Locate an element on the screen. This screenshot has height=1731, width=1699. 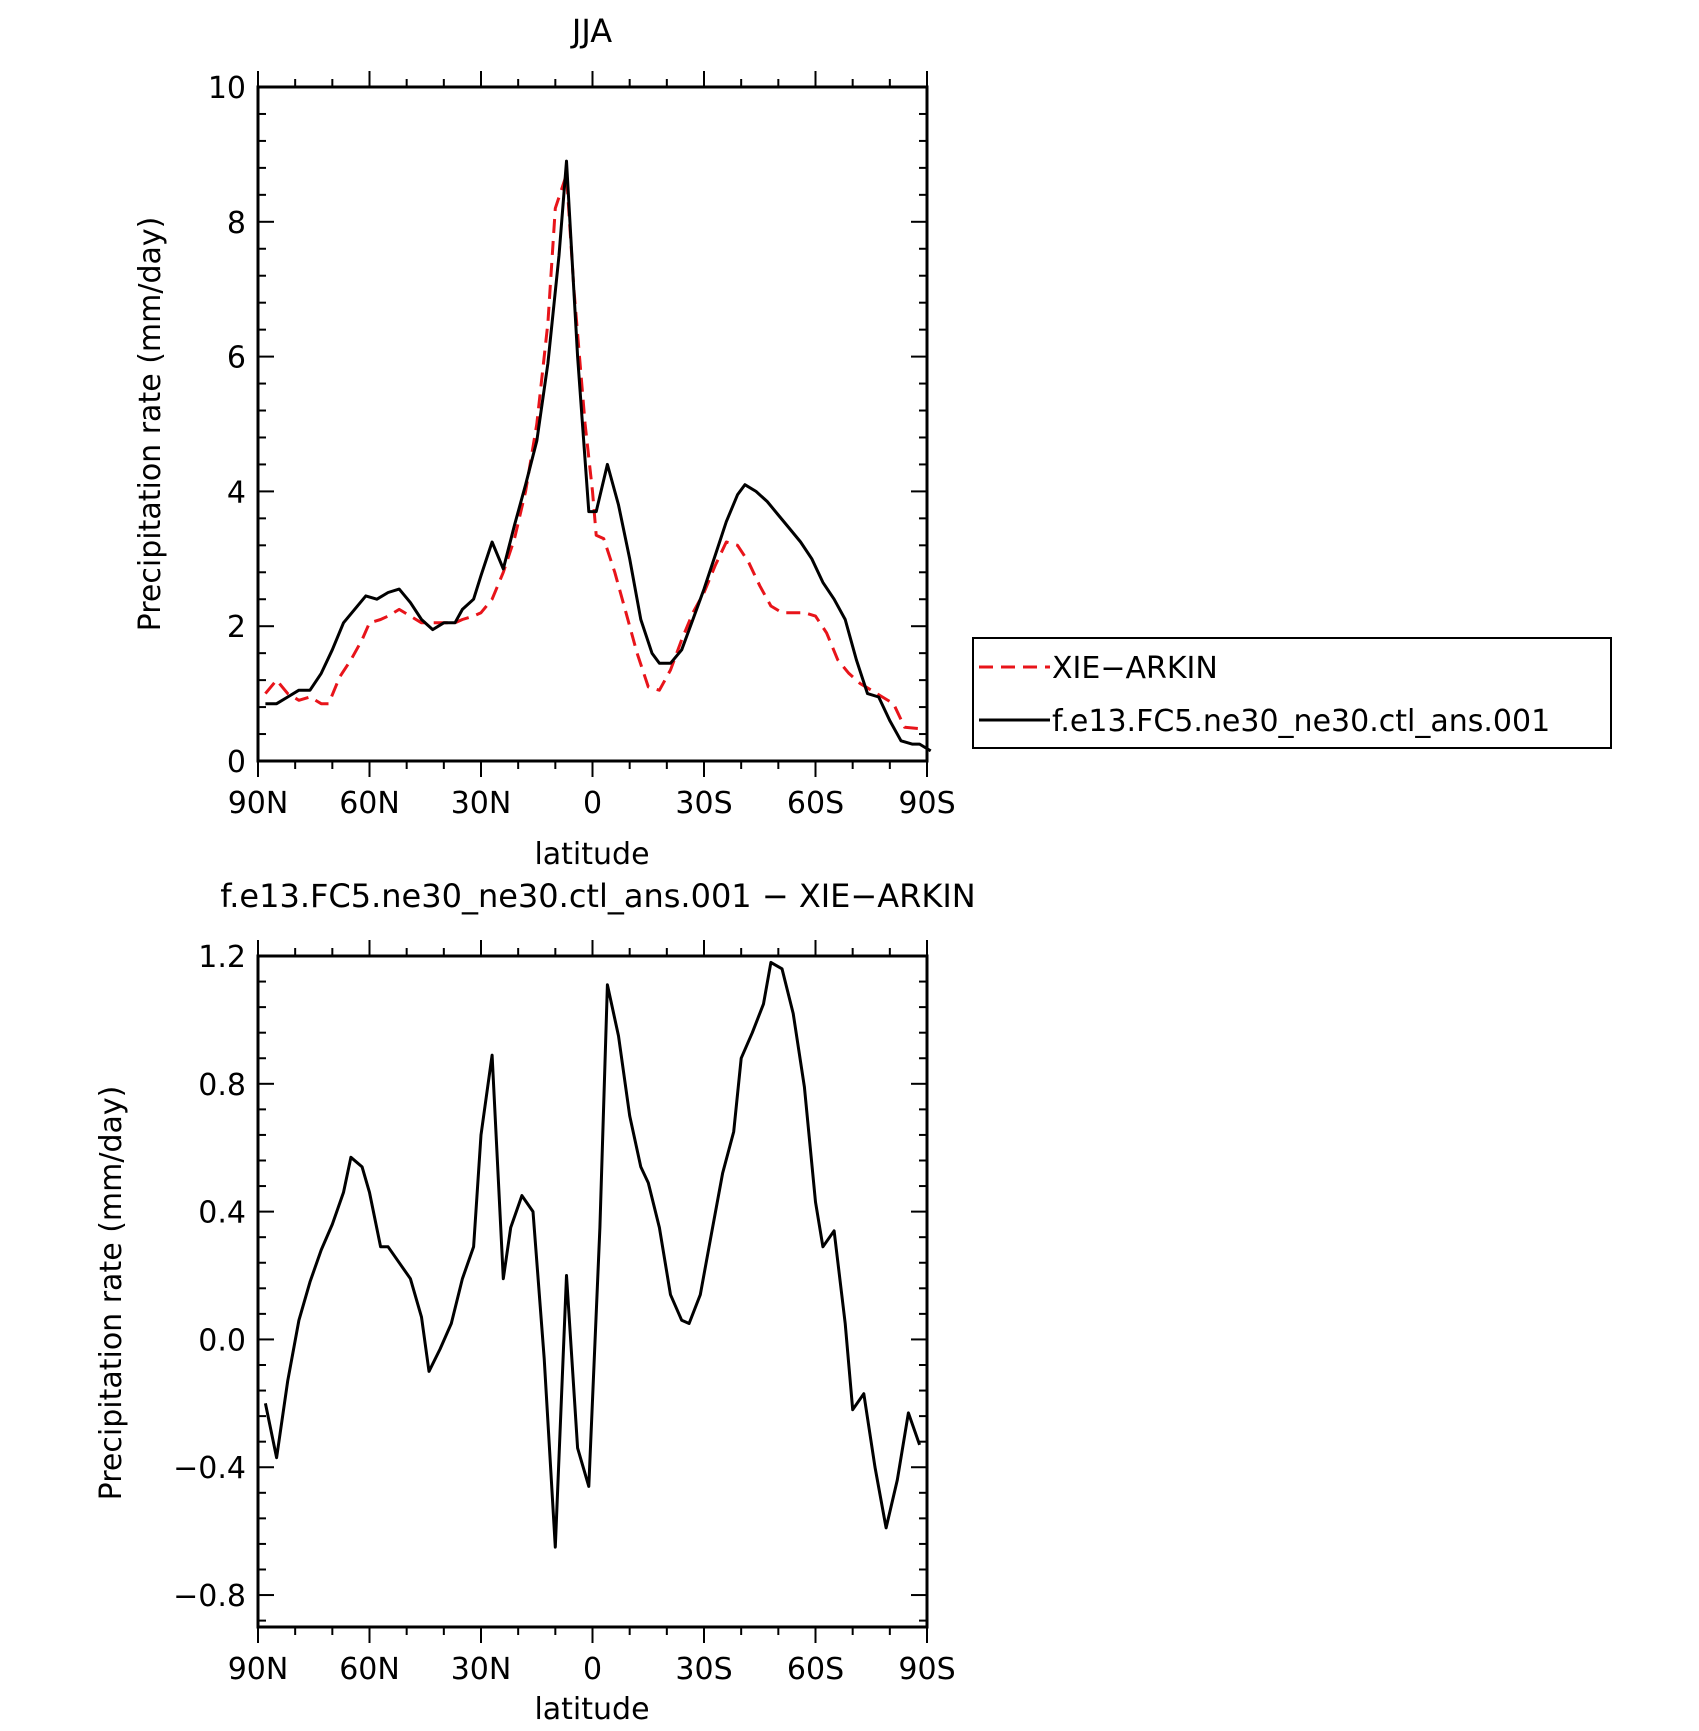
legend-label-model: f.e13.FC5.ne30_ne30.ctl_ans.001 is located at coordinates (1301, 721).